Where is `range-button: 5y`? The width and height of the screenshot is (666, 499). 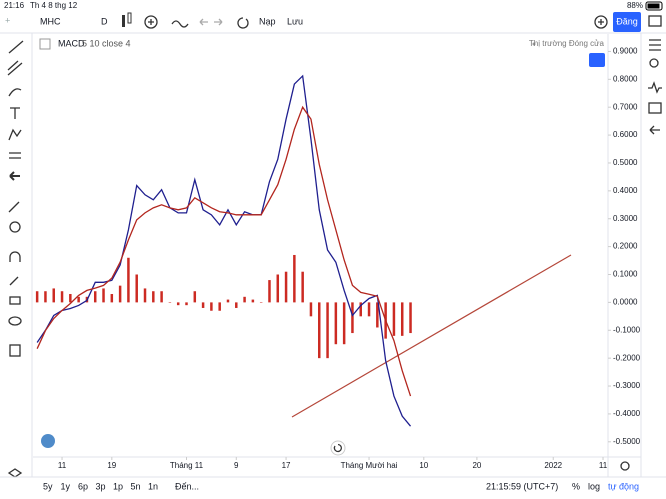
range-button: 5y is located at coordinates (48, 486).